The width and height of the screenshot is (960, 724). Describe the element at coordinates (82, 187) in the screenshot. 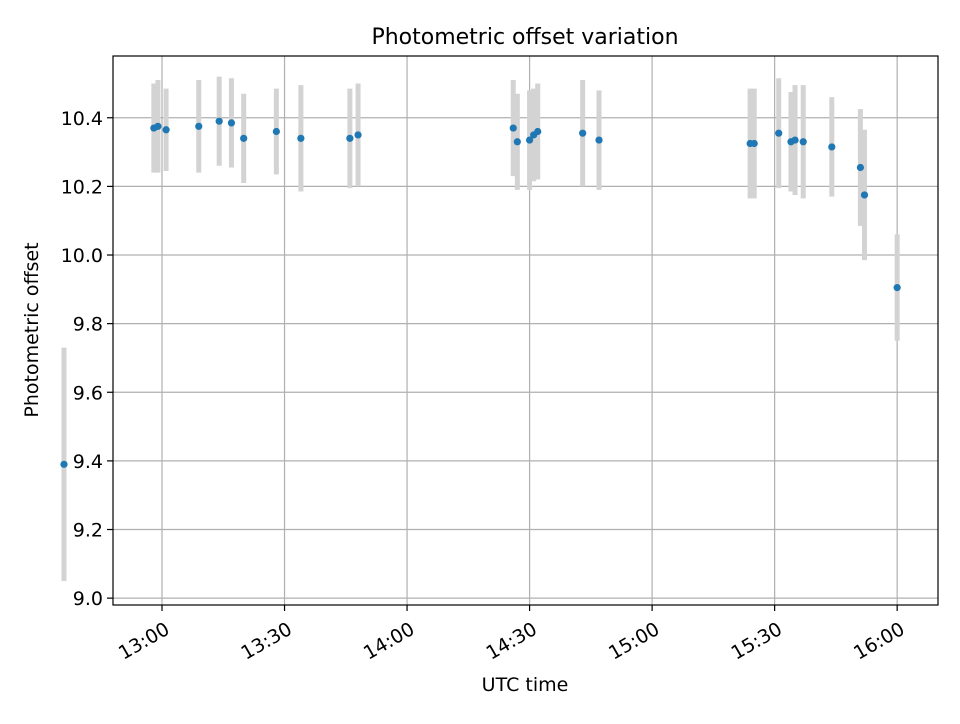

I see `y-tick-label: 10.2` at that location.